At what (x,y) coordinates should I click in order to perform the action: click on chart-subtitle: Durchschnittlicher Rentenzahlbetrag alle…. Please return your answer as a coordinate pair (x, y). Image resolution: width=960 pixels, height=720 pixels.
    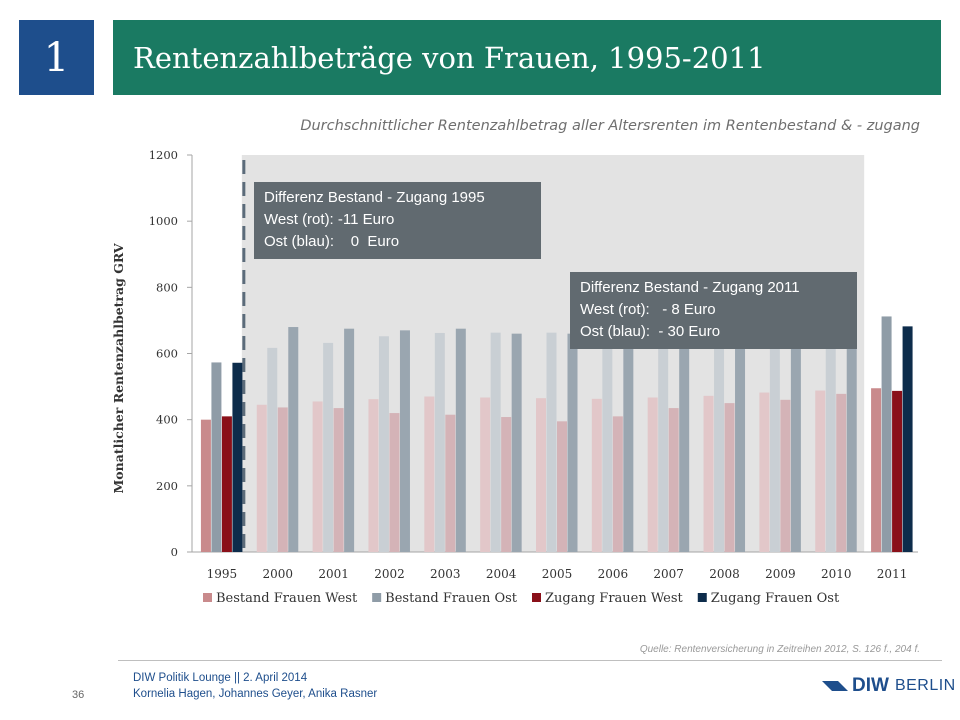
    Looking at the image, I should click on (610, 126).